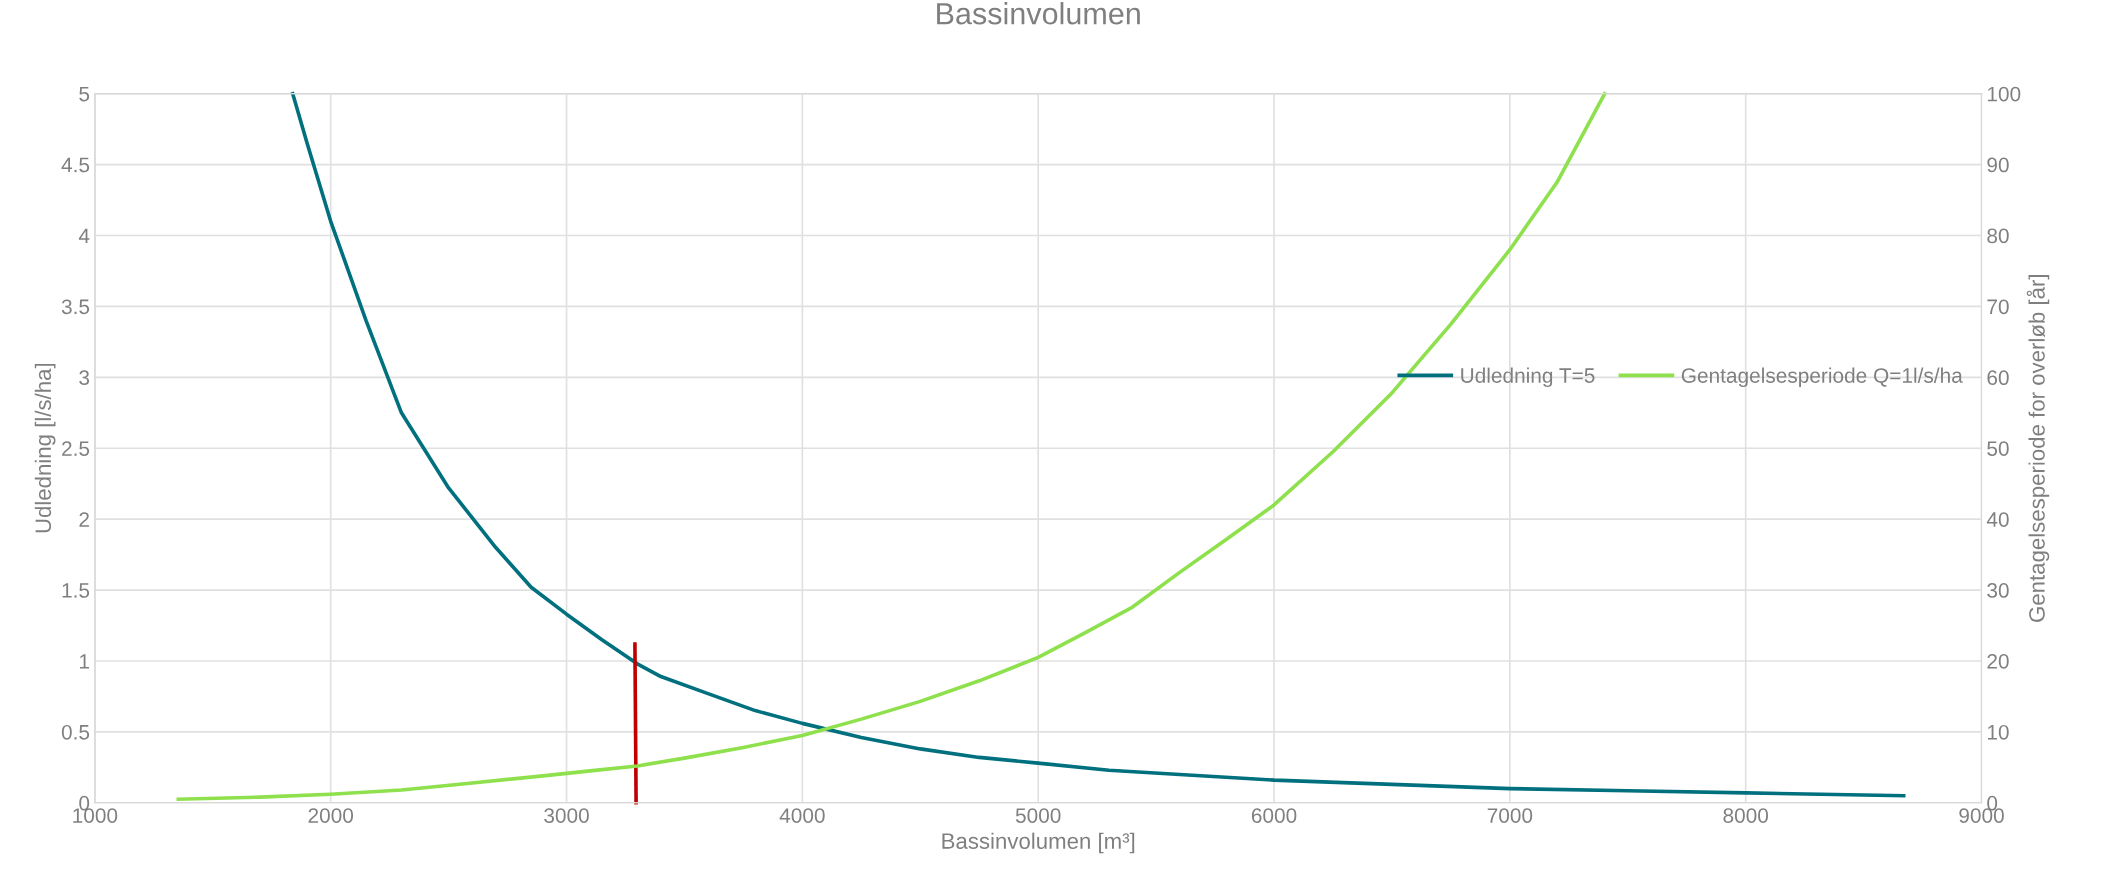  I want to click on chart-title: Bassinvolumen, so click(1038, 13).